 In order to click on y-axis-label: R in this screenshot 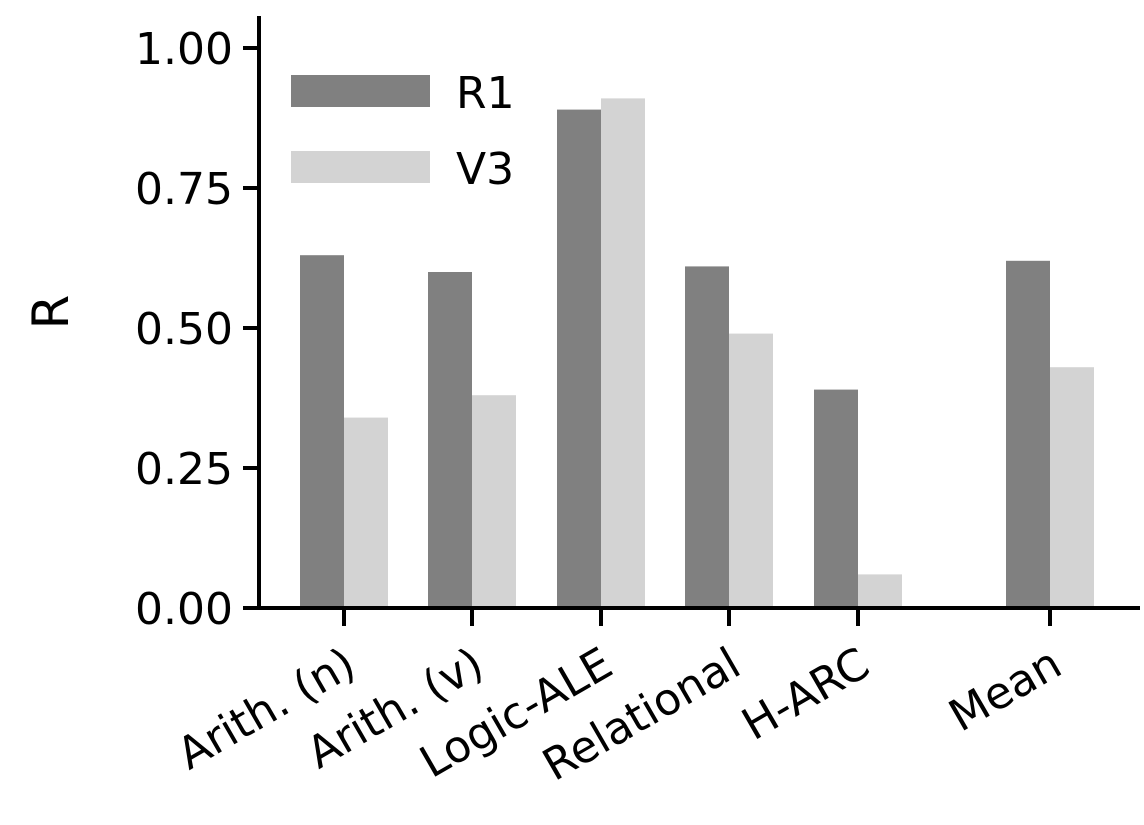, I will do `click(51, 312)`.